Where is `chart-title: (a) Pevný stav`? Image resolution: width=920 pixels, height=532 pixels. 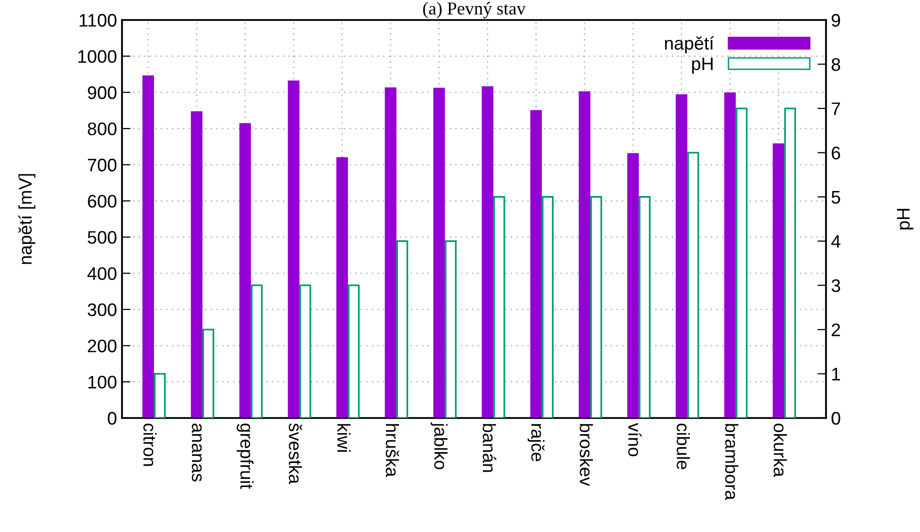 chart-title: (a) Pevný stav is located at coordinates (474, 10).